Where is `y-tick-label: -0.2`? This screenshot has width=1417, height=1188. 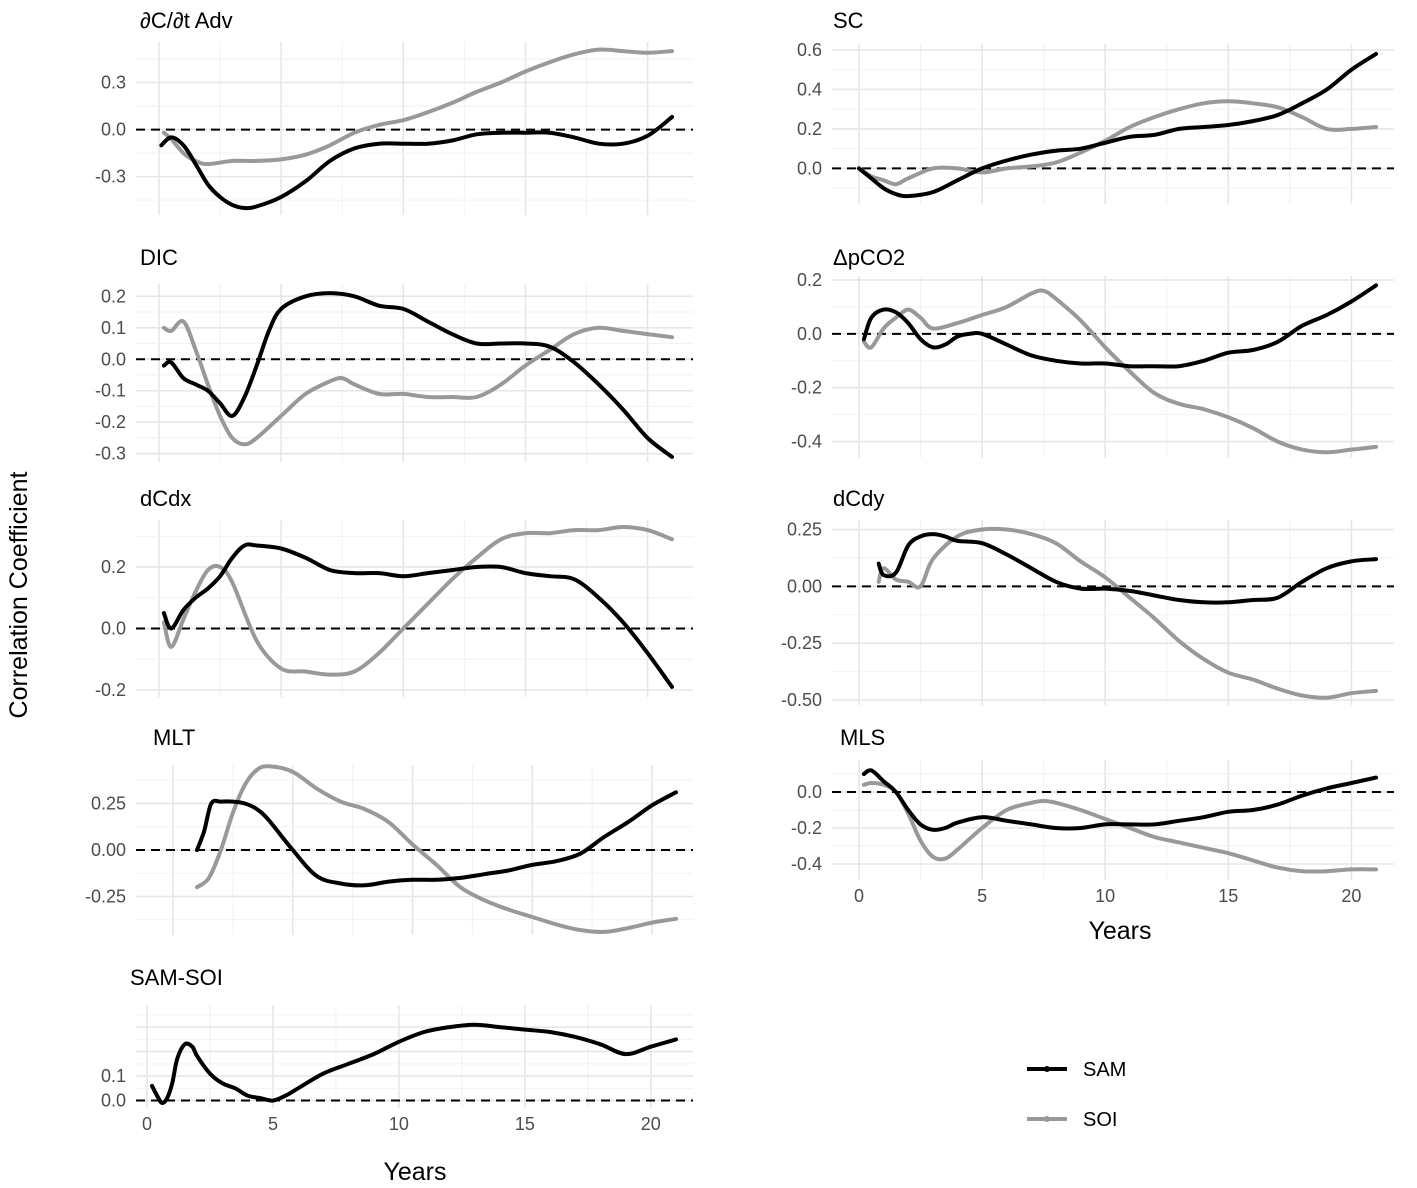
y-tick-label: -0.2 is located at coordinates (110, 422).